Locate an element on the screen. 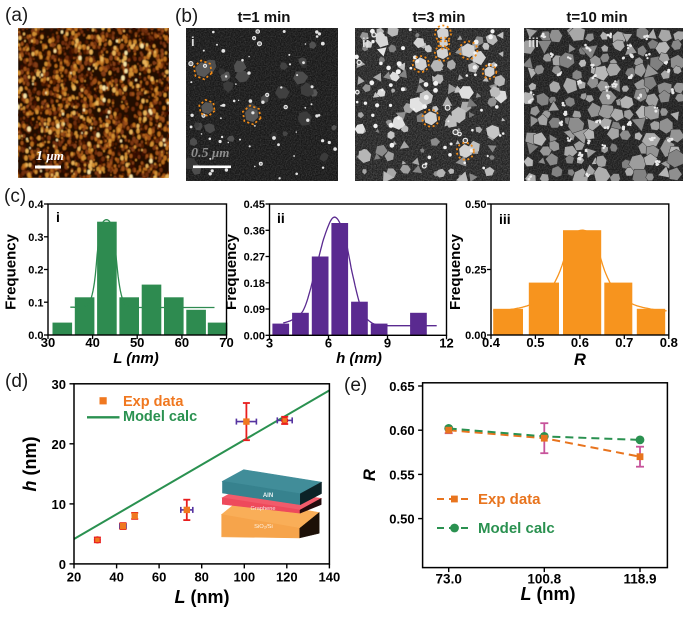  svg-text: 0.25 is located at coordinates (475, 271).